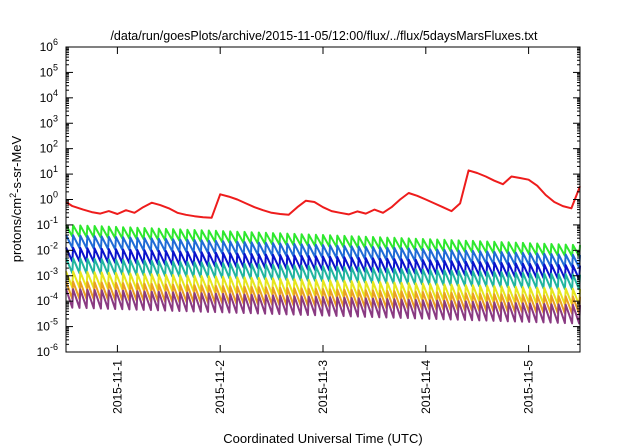  I want to click on y-tick-label-exp: 2, so click(55, 144).